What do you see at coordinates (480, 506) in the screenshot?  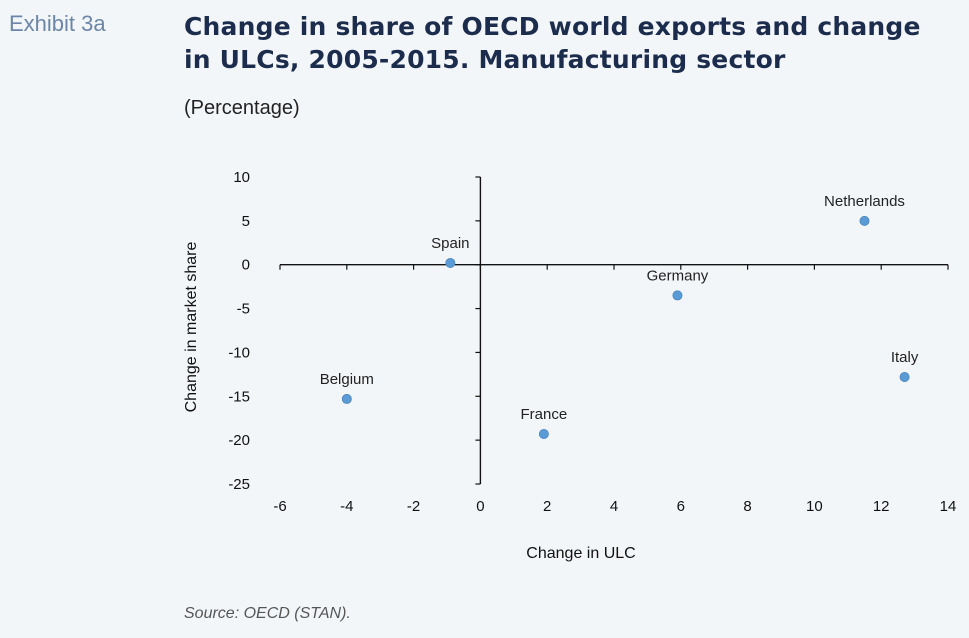 I see `x-tick-label: 0` at bounding box center [480, 506].